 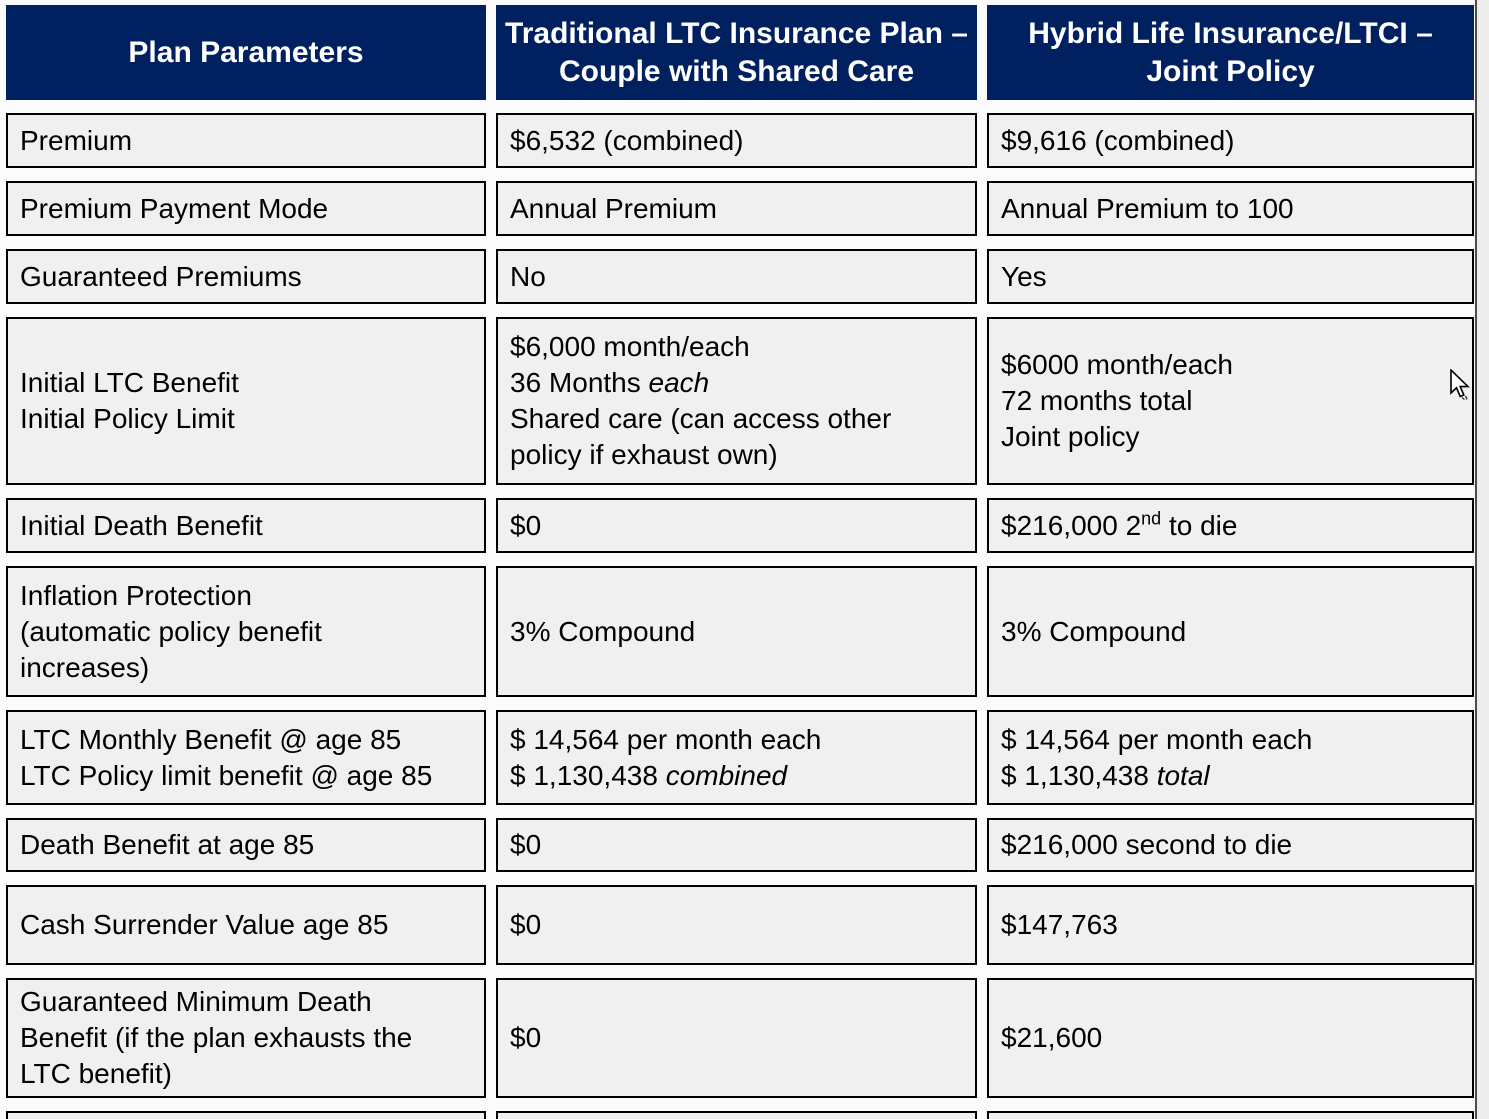 What do you see at coordinates (1230, 757) in the screenshot?
I see `cell-ltc-benefit-85-hybrid: $ 14,564 per month each $ 1,130,438 total` at bounding box center [1230, 757].